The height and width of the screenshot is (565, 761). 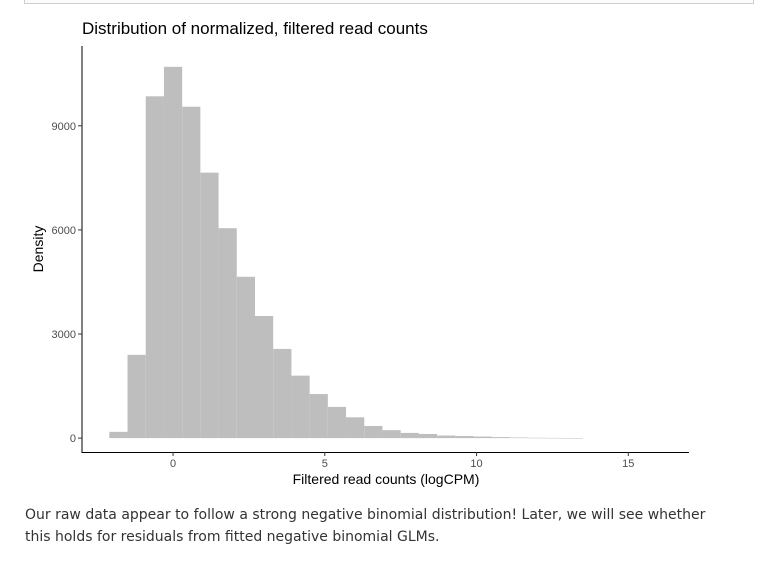 What do you see at coordinates (386, 479) in the screenshot?
I see `x-axis-title: Filtered read counts (logCPM)` at bounding box center [386, 479].